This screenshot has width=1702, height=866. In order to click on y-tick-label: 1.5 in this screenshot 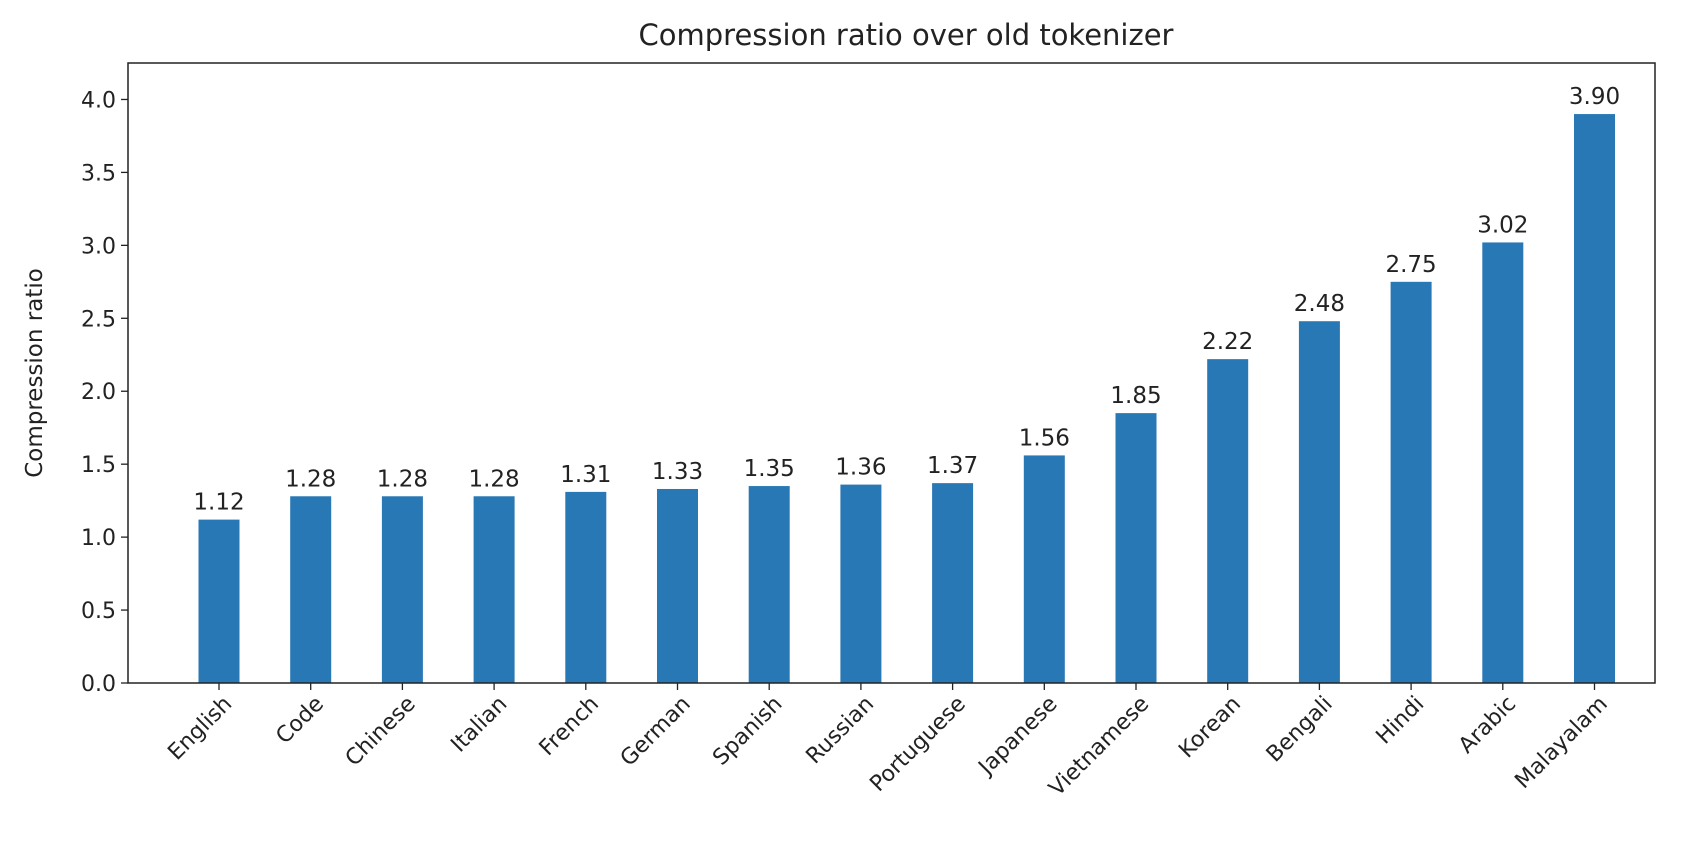, I will do `click(98, 465)`.